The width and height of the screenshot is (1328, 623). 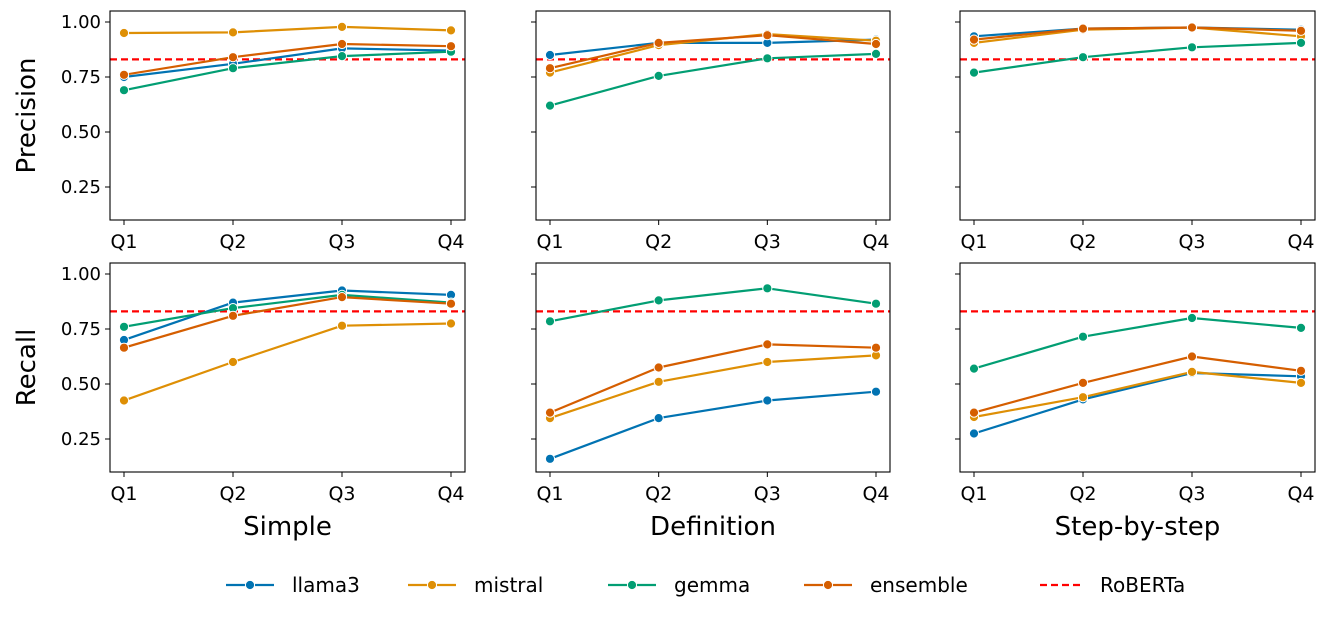 I want to click on series-line-mistral-recall-simple, so click(x=287, y=362).